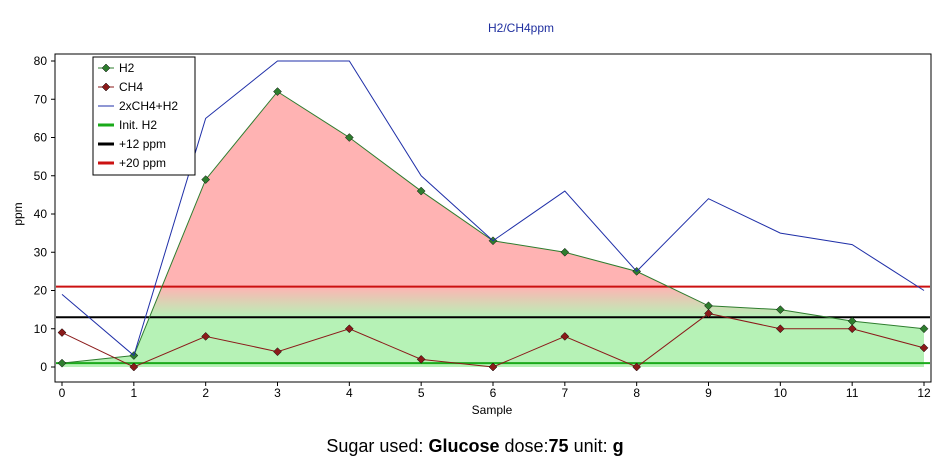  What do you see at coordinates (43, 367) in the screenshot?
I see `y-tick-label: 0` at bounding box center [43, 367].